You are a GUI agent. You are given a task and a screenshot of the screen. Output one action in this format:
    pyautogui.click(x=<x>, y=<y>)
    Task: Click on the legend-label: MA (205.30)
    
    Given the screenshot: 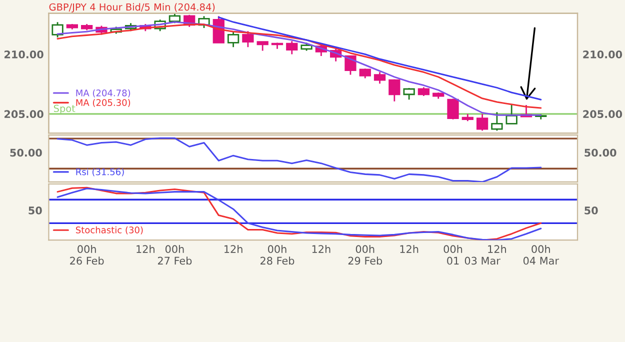 What is the action you would take?
    pyautogui.click(x=103, y=103)
    